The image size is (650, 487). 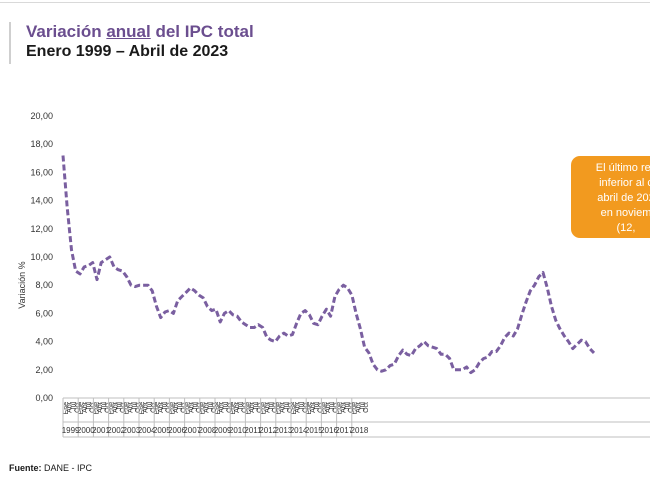 I want to click on x-year-label: 2013, so click(x=284, y=430).